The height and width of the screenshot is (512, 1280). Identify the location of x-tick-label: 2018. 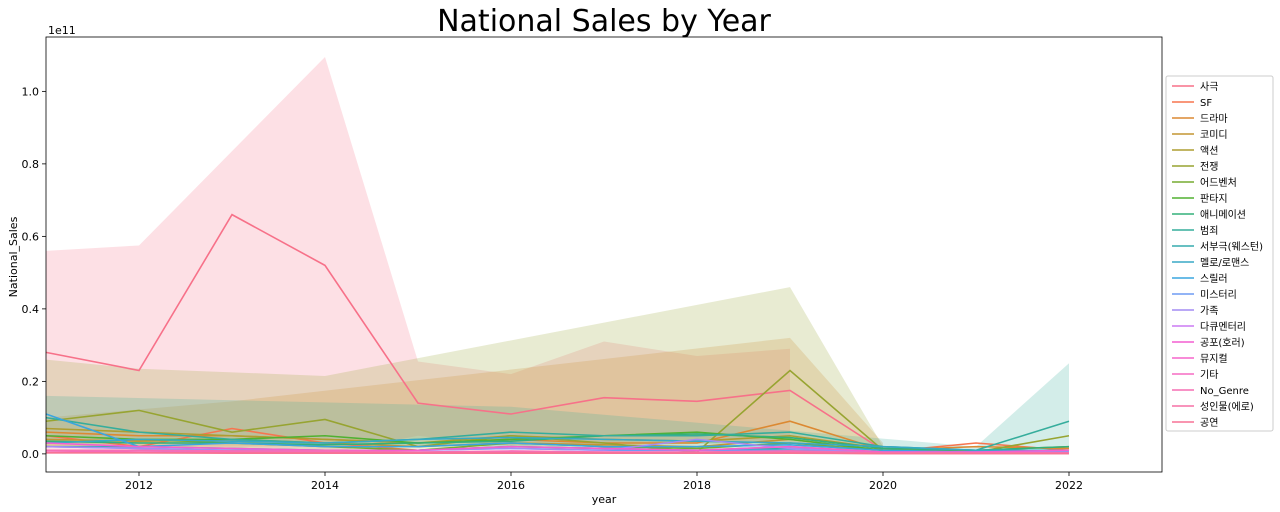
(697, 485).